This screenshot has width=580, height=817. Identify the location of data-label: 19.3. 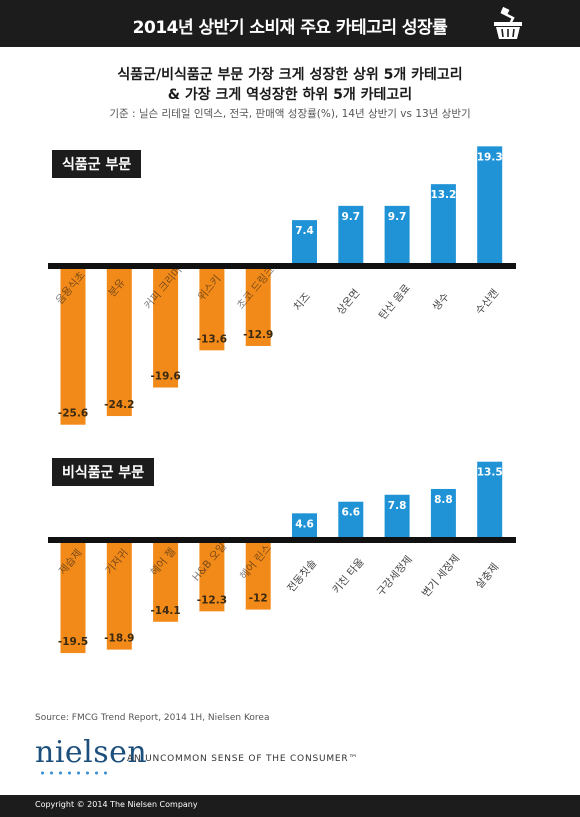
(490, 157).